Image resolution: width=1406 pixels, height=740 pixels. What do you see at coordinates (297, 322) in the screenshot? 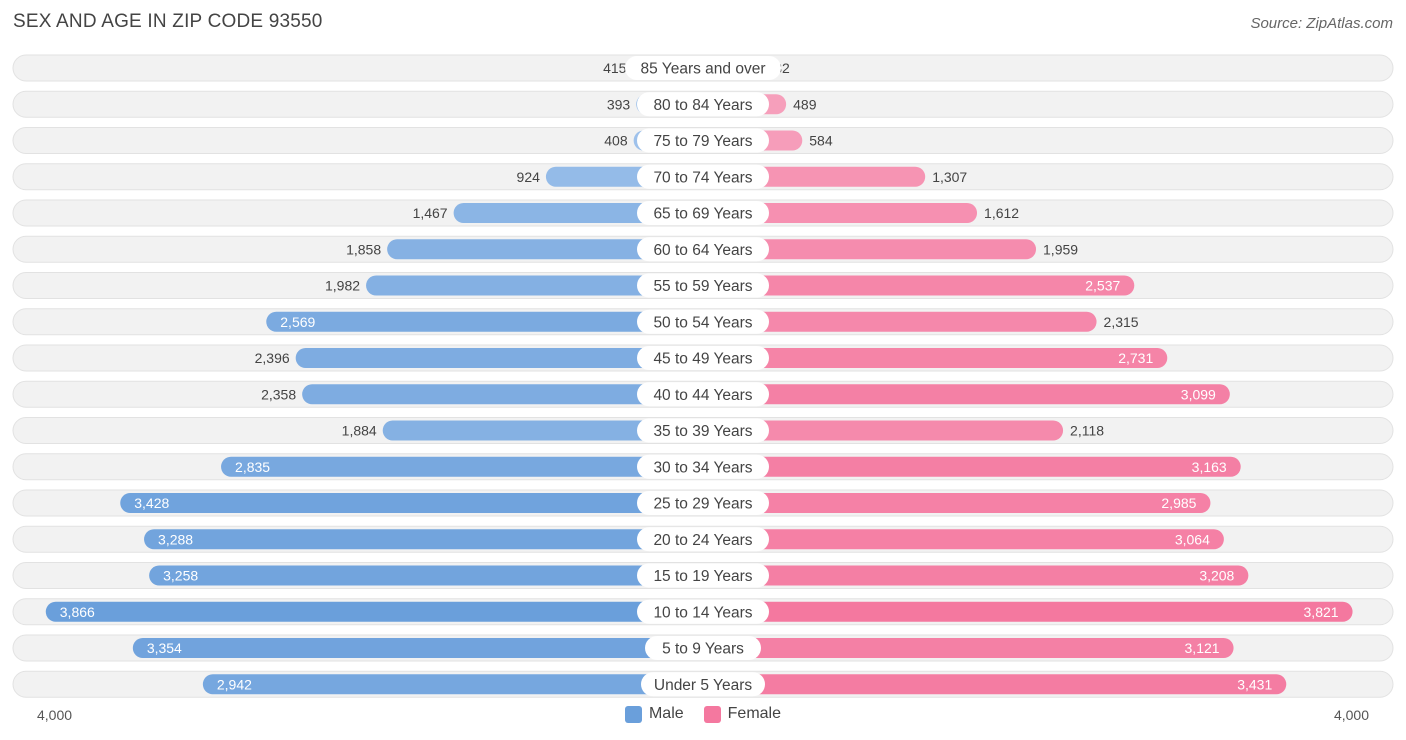
I see `value-label-male: 2,569` at bounding box center [297, 322].